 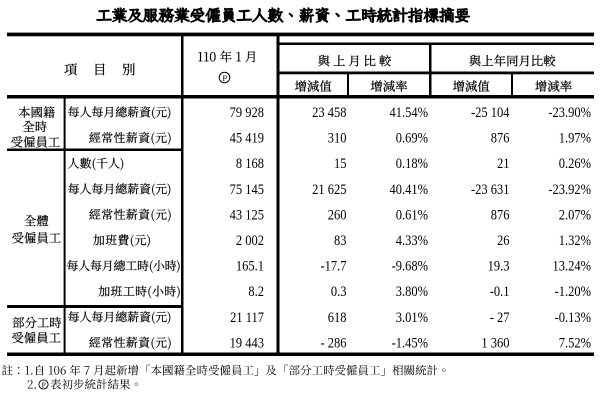 I want to click on svg-text: 75 145, so click(x=247, y=189).